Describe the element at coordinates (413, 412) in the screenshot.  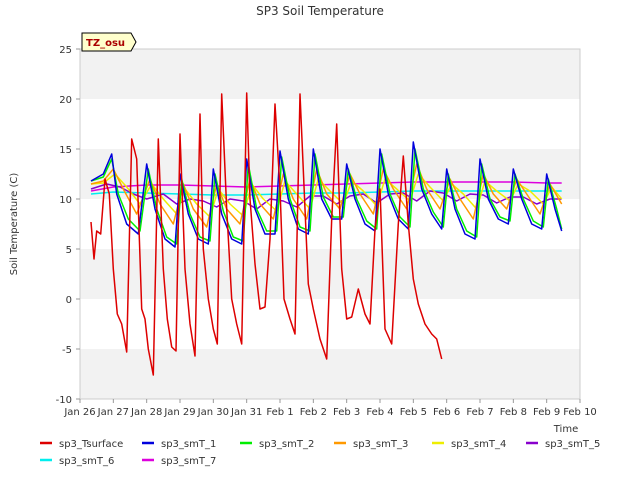
I see `x-tick-label: Feb 5` at that location.